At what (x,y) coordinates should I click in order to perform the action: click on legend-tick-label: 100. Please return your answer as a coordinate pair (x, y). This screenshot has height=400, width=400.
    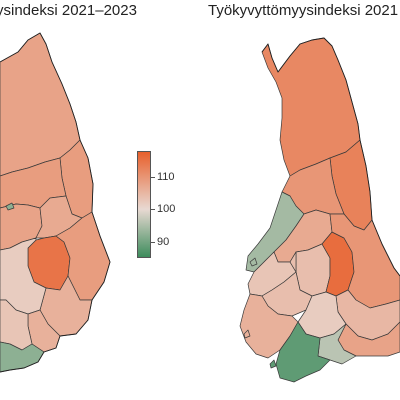
    Looking at the image, I should click on (166, 209).